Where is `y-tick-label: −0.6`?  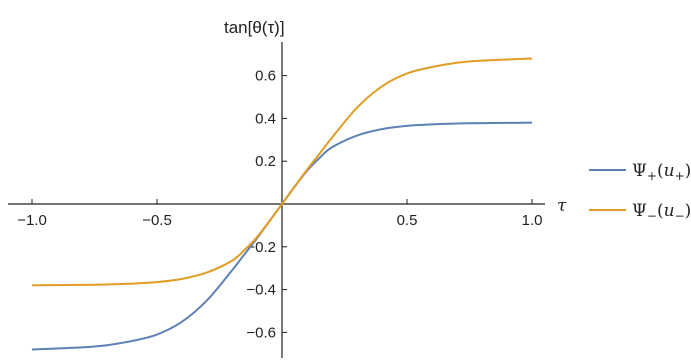 y-tick-label: −0.6 is located at coordinates (261, 332).